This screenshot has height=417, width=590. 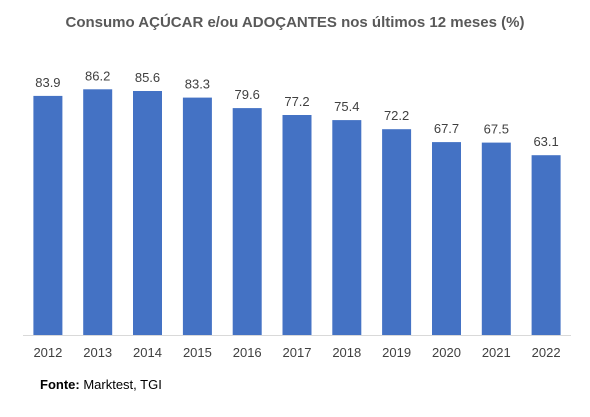 I want to click on x-tick-label-2015: 2015, so click(x=197, y=352).